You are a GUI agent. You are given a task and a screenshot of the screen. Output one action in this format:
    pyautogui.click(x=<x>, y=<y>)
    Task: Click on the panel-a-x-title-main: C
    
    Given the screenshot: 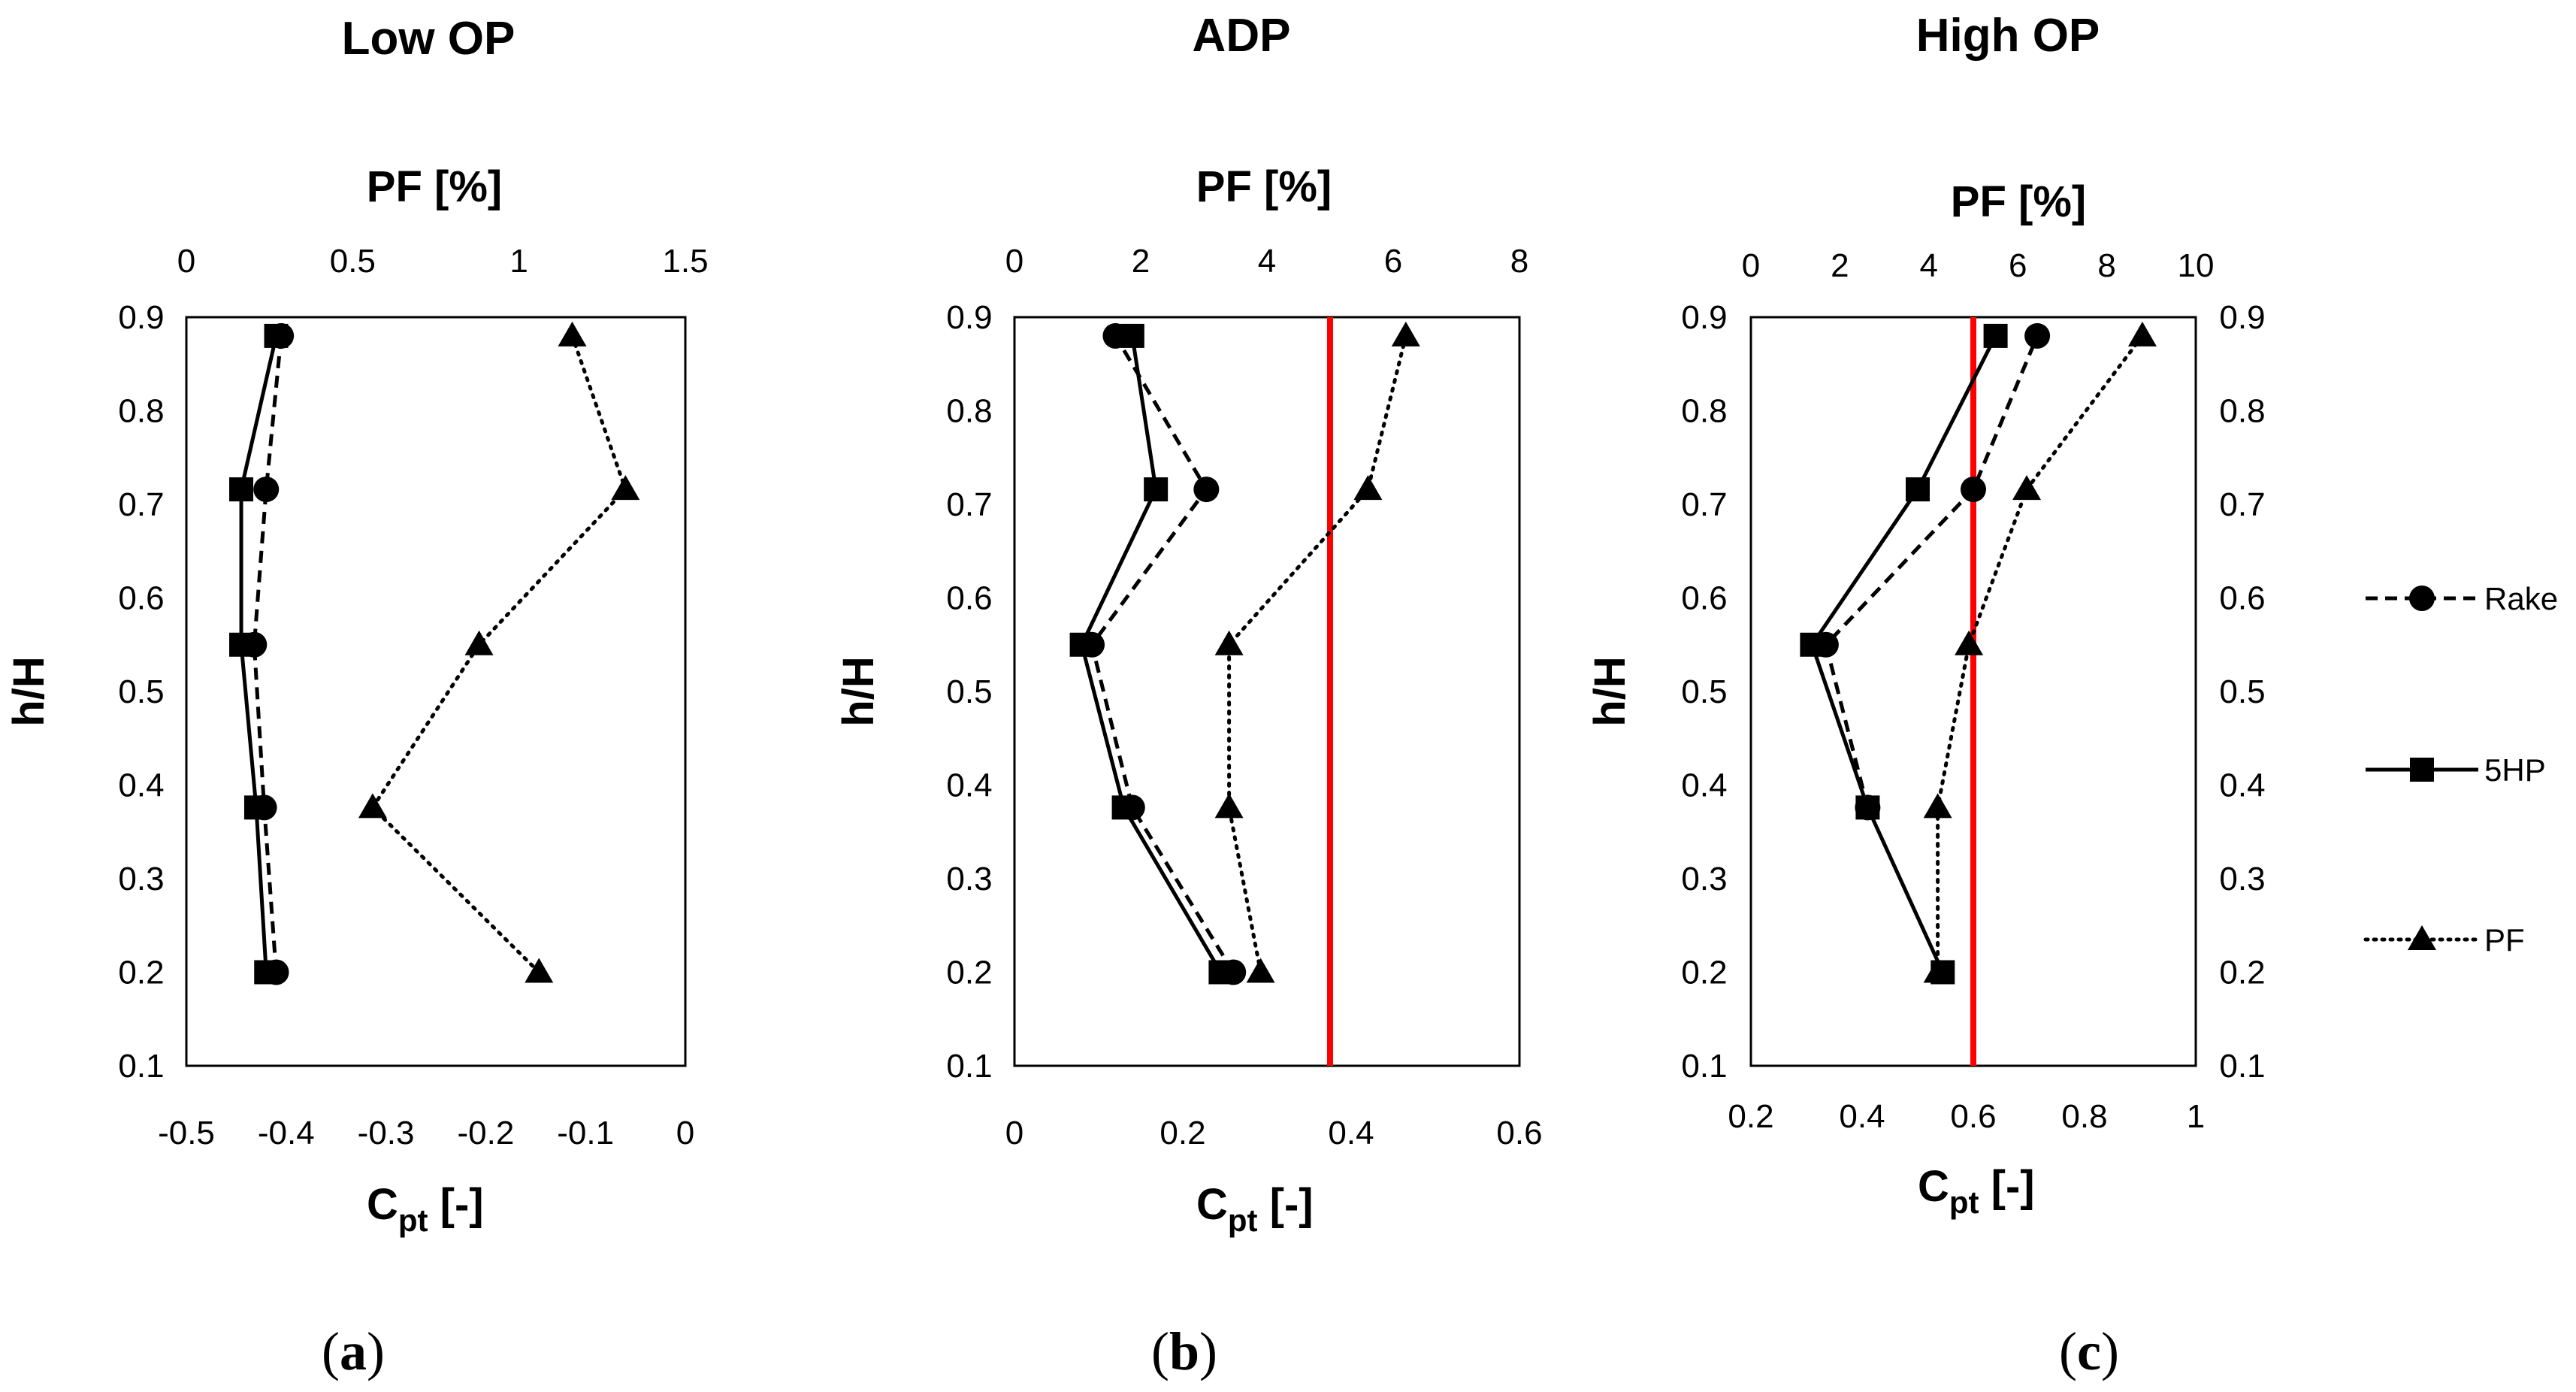 What is the action you would take?
    pyautogui.click(x=383, y=1204)
    